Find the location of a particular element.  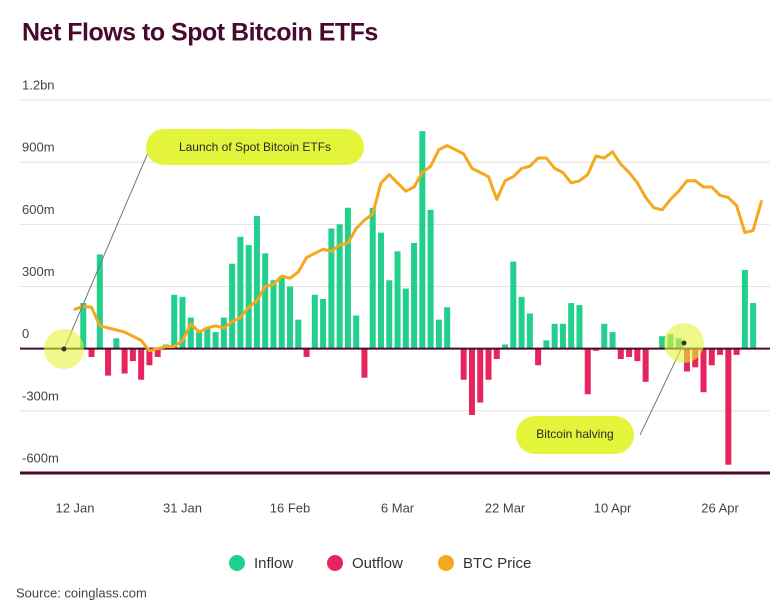

legend-label: BTC Price is located at coordinates (497, 563).